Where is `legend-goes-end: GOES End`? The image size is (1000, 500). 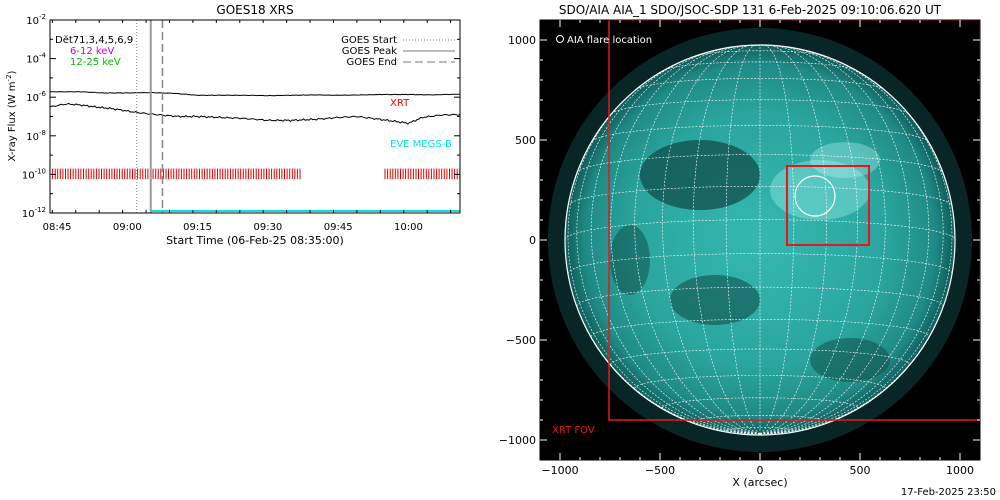 legend-goes-end: GOES End is located at coordinates (372, 62).